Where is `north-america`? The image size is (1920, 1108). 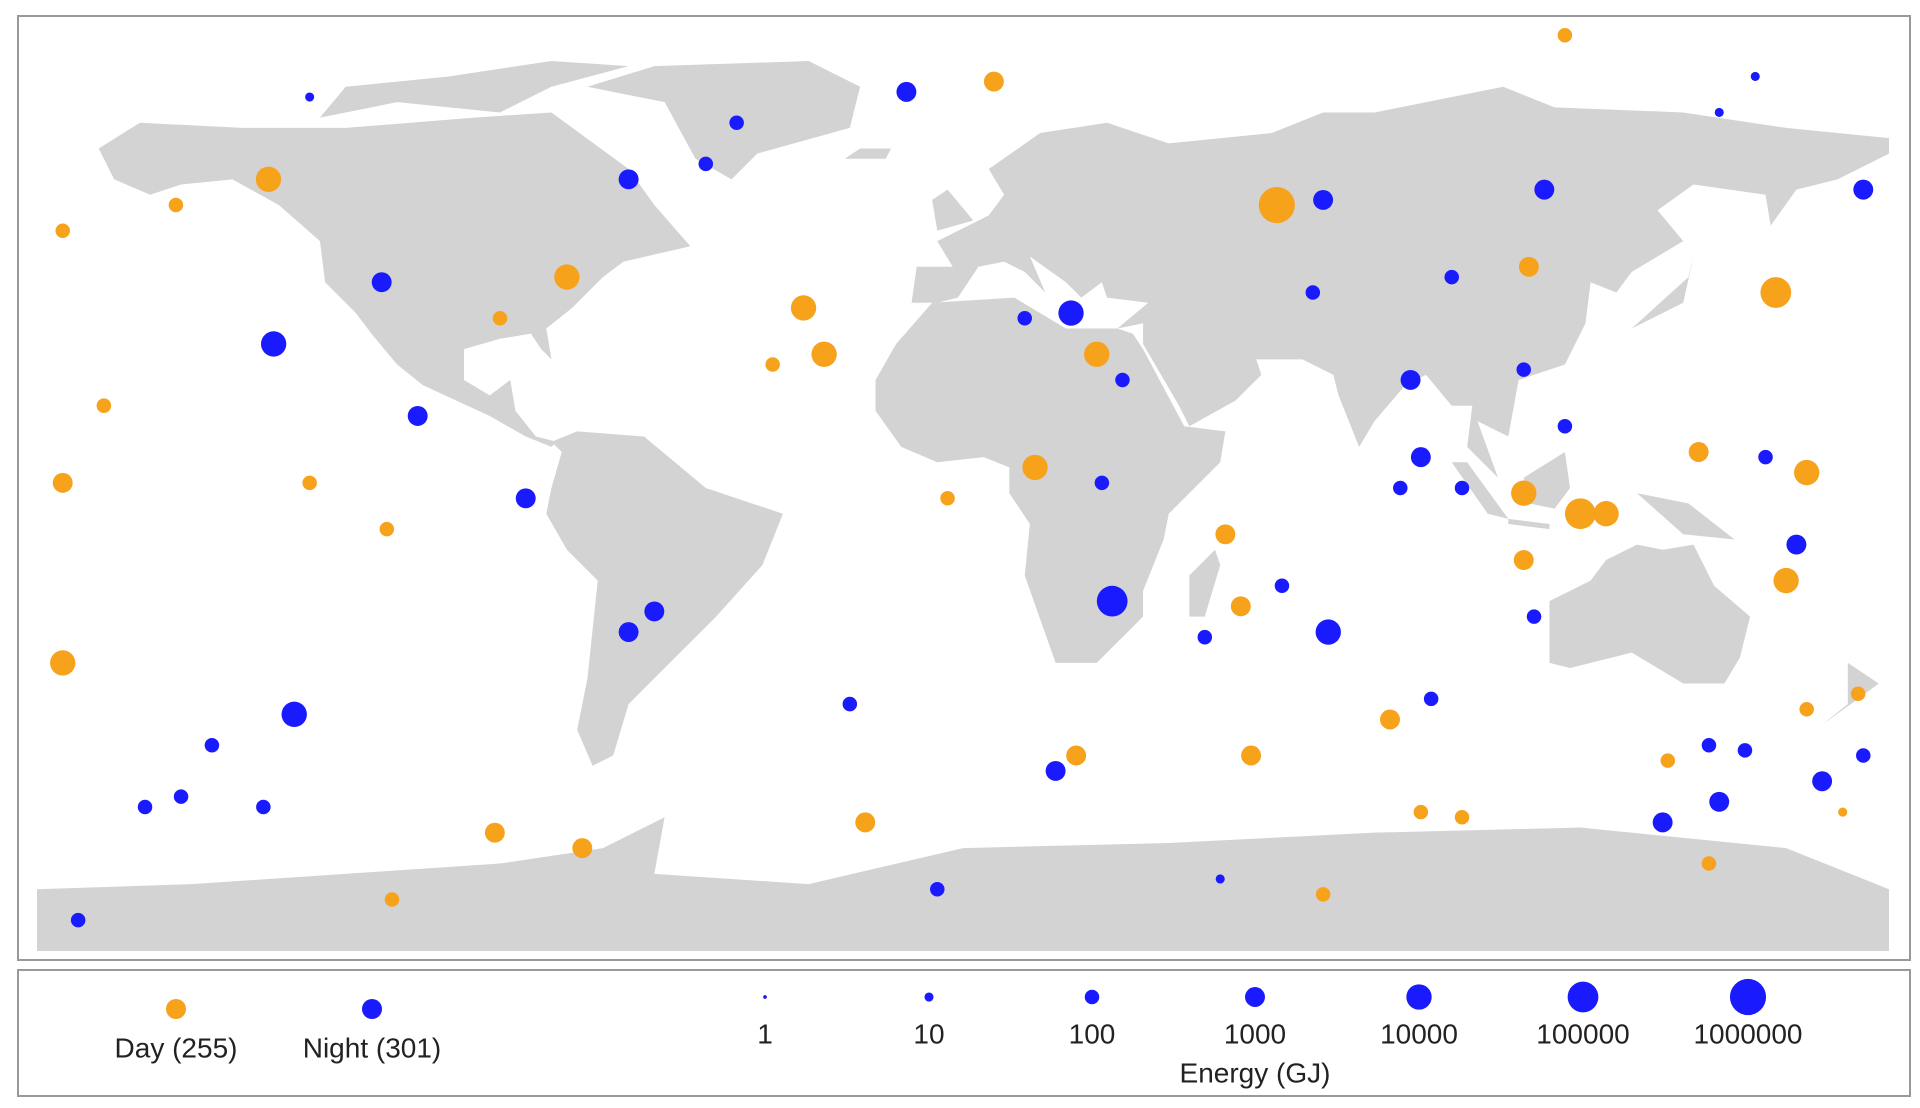
north-america is located at coordinates (394, 279).